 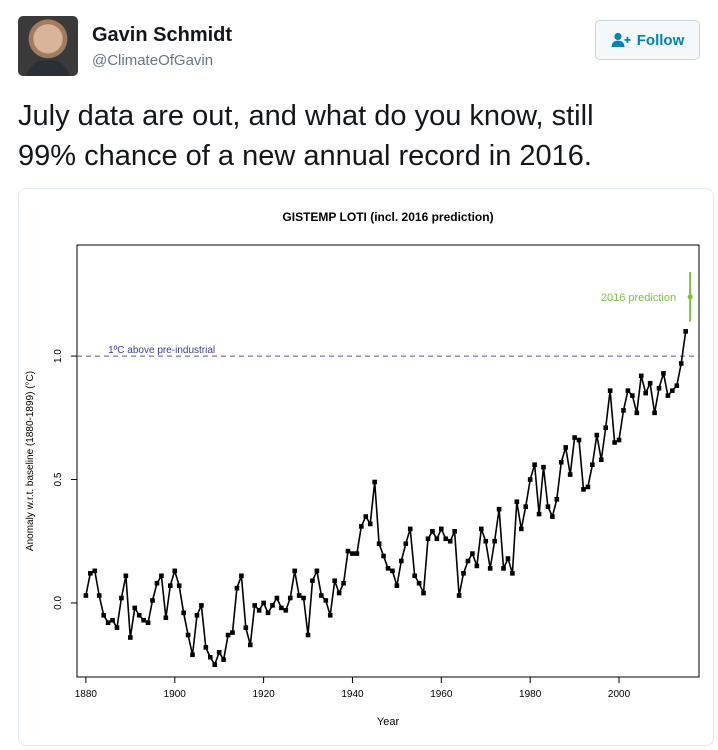 What do you see at coordinates (690, 297) in the screenshot?
I see `prediction-point` at bounding box center [690, 297].